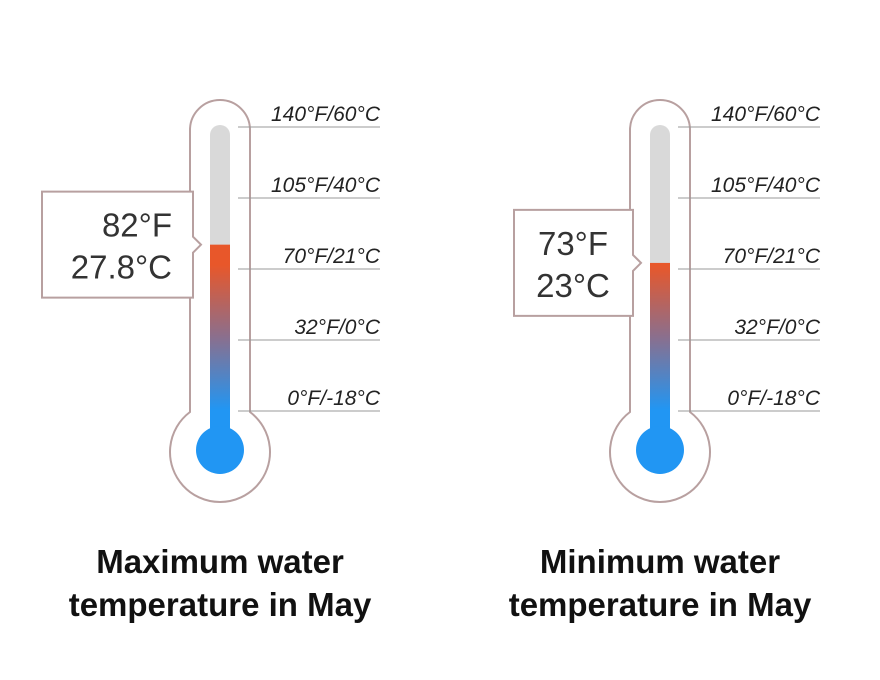  I want to click on callout-celsius: 27.8°C, so click(121, 267).